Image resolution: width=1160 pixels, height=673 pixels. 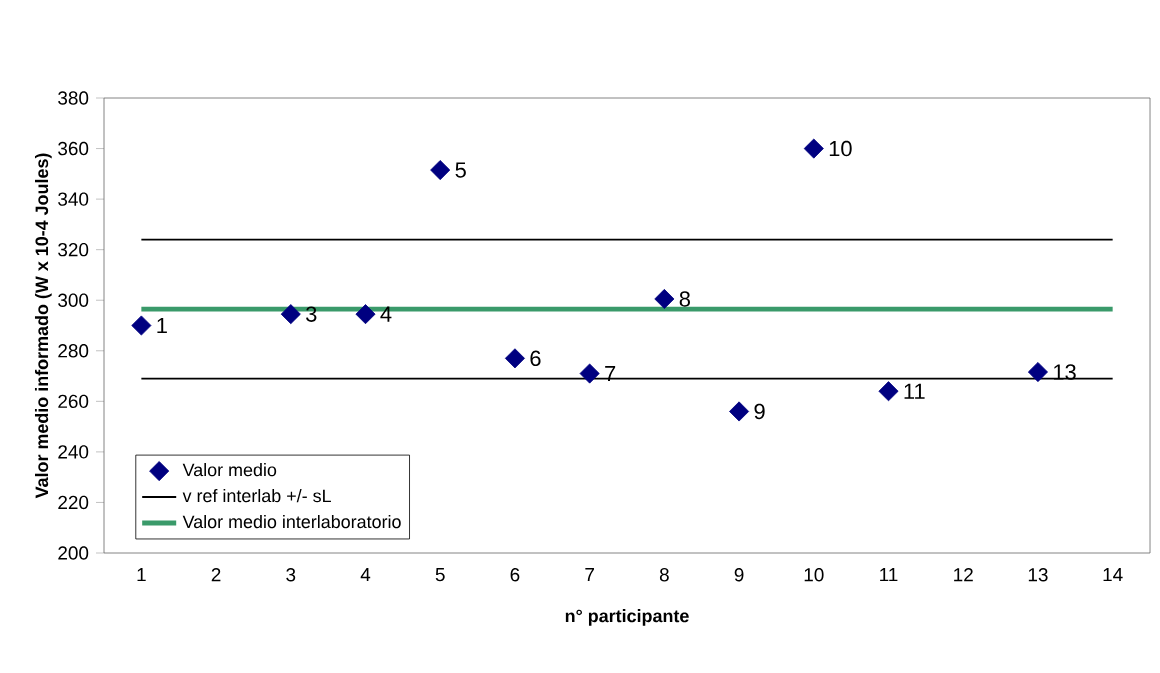 I want to click on x-tick-label: 14, so click(x=1113, y=575).